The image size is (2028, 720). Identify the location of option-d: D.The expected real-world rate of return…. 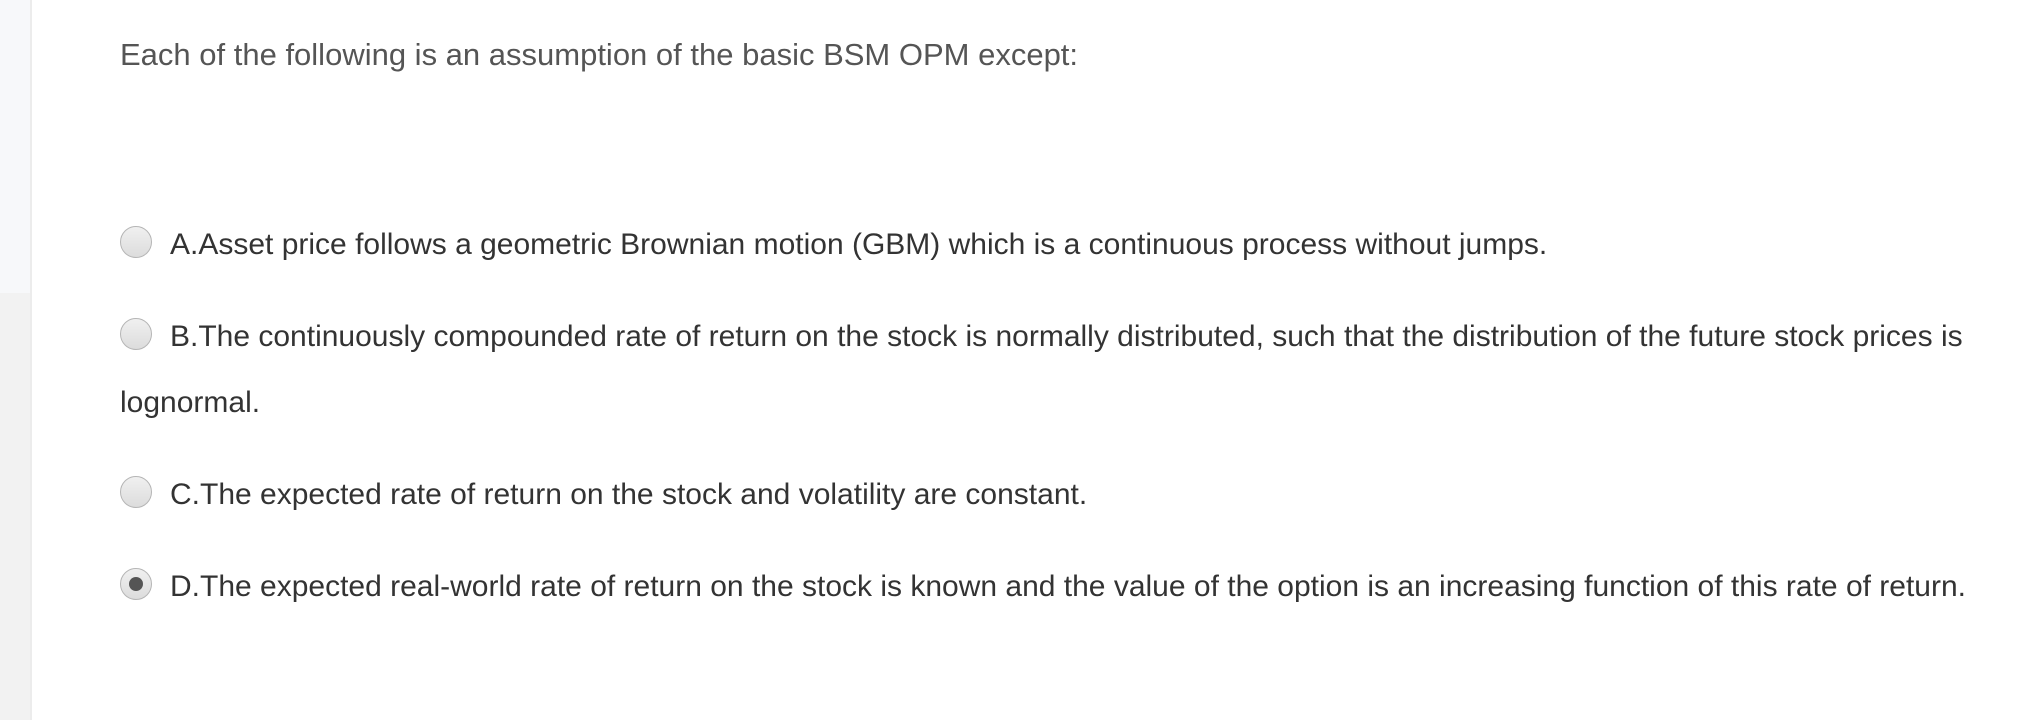
(1060, 587).